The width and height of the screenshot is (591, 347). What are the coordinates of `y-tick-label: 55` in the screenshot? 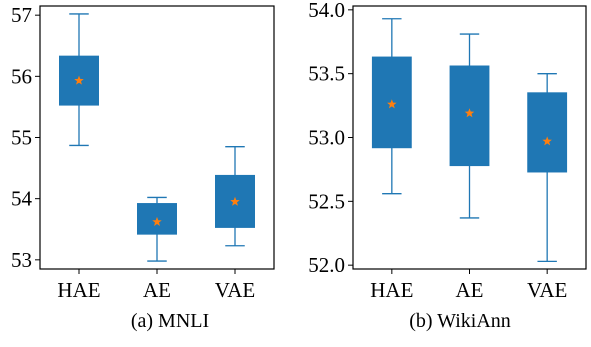 It's located at (21, 138).